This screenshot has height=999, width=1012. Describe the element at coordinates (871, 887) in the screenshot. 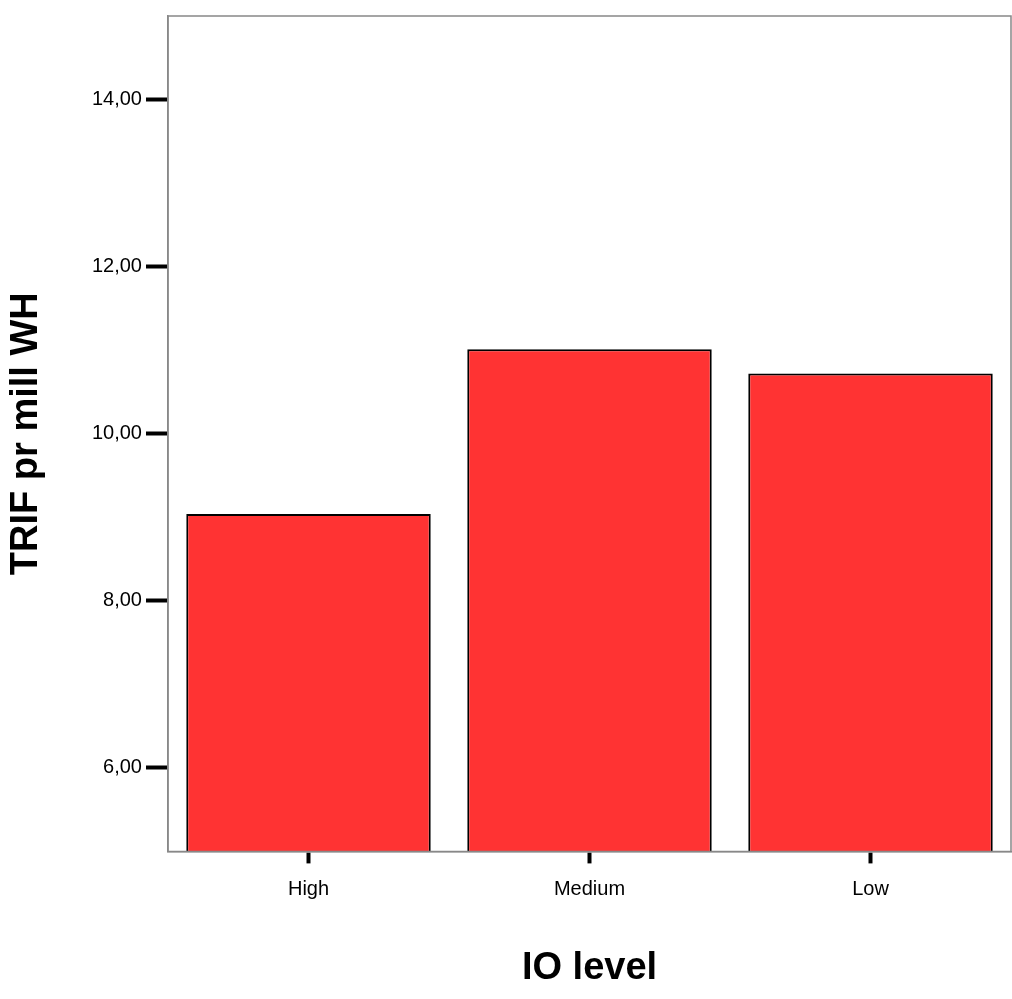

I see `x-tick-label: Low` at that location.